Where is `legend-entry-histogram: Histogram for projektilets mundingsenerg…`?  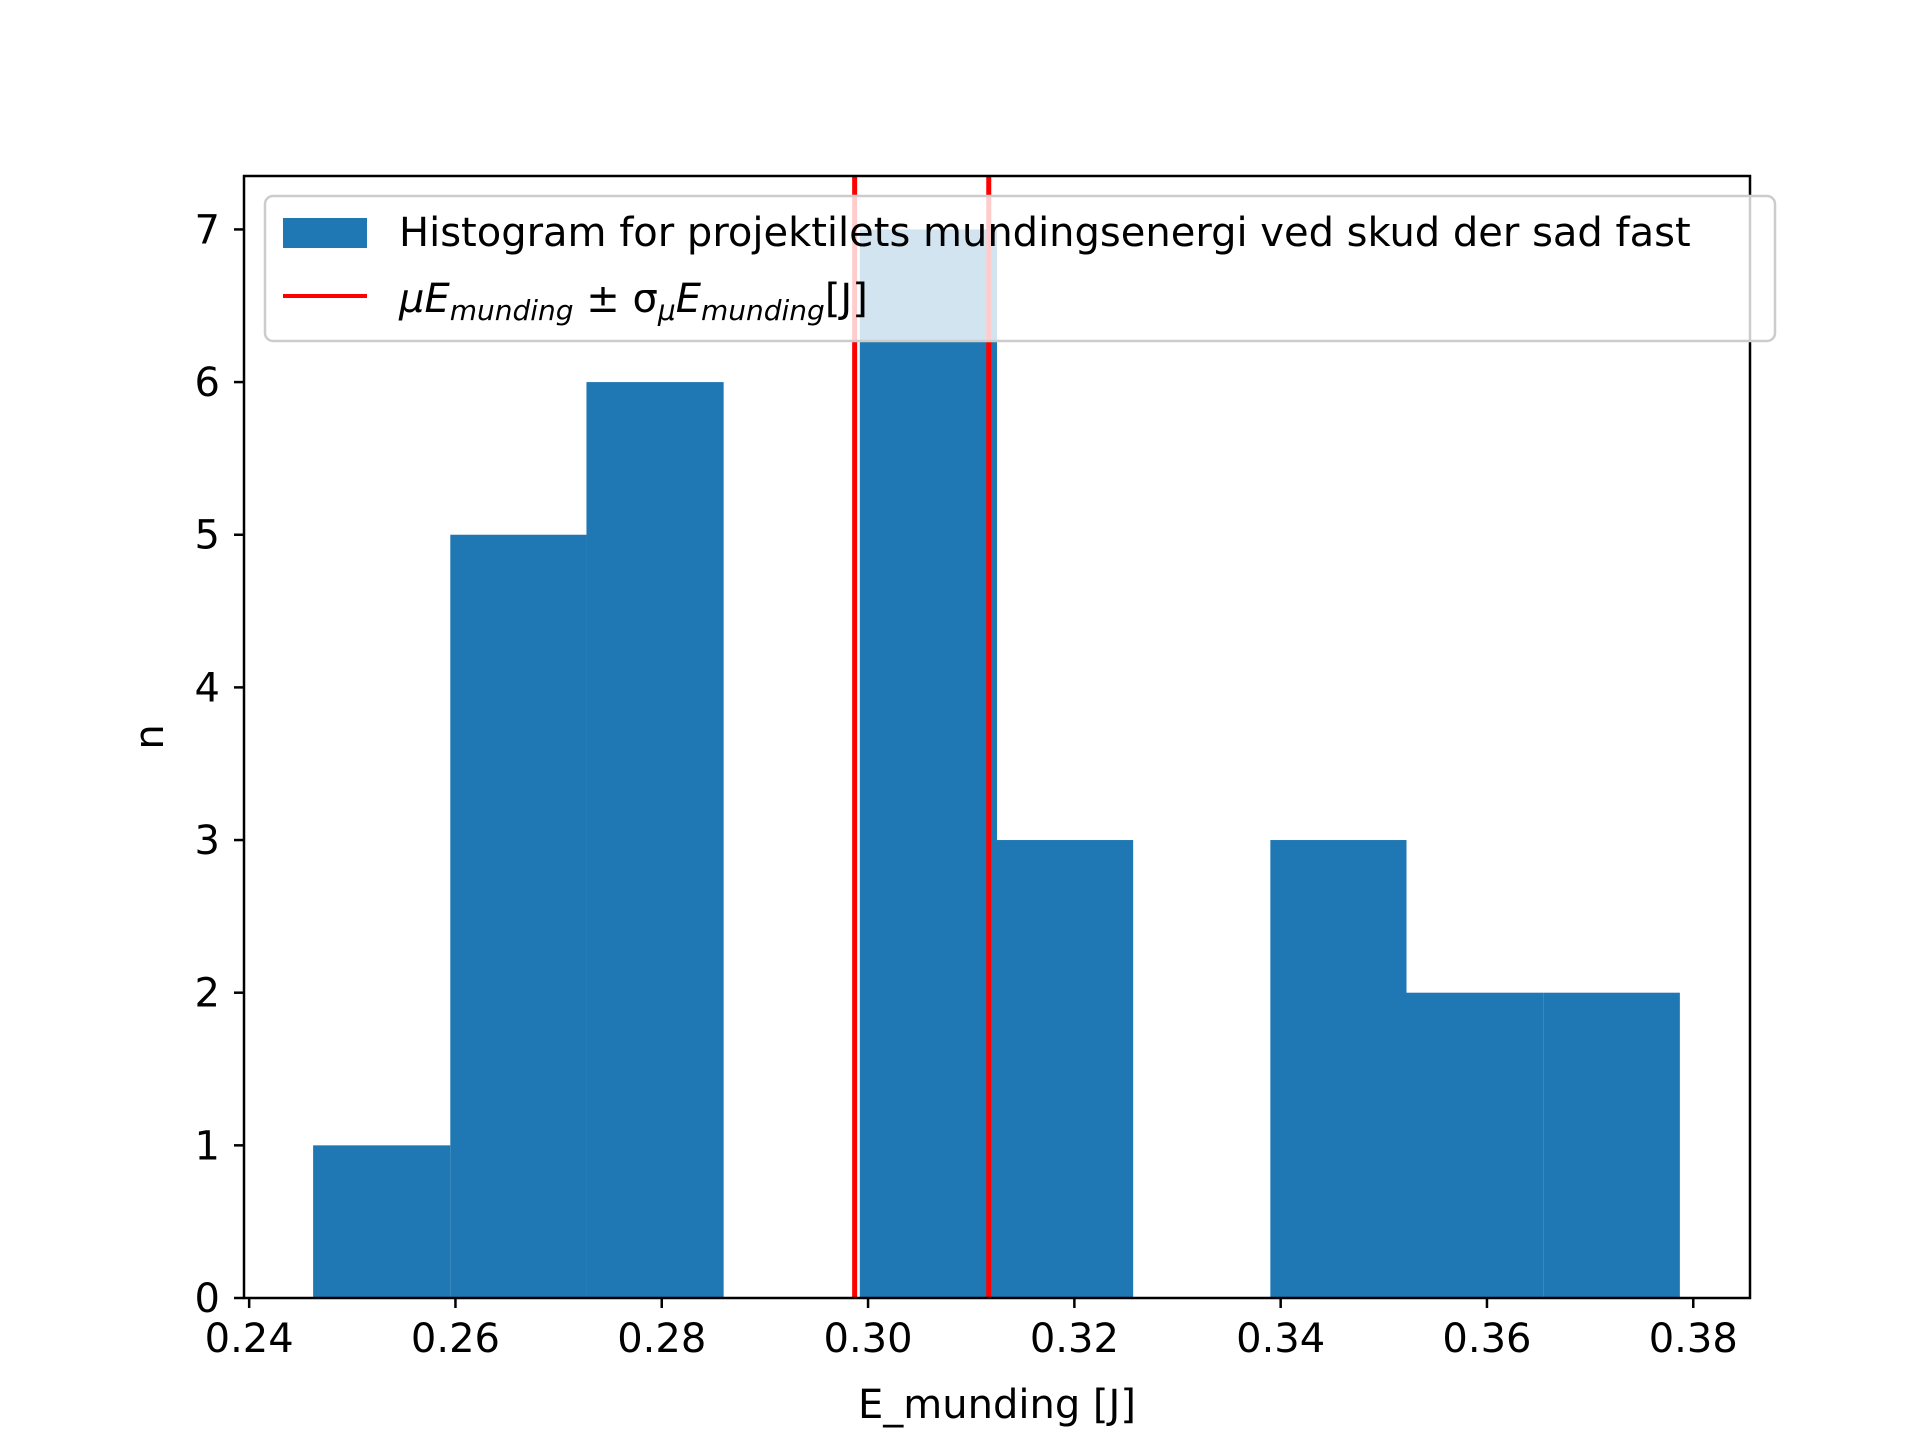 legend-entry-histogram: Histogram for projektilets mundingsenerg… is located at coordinates (1045, 233).